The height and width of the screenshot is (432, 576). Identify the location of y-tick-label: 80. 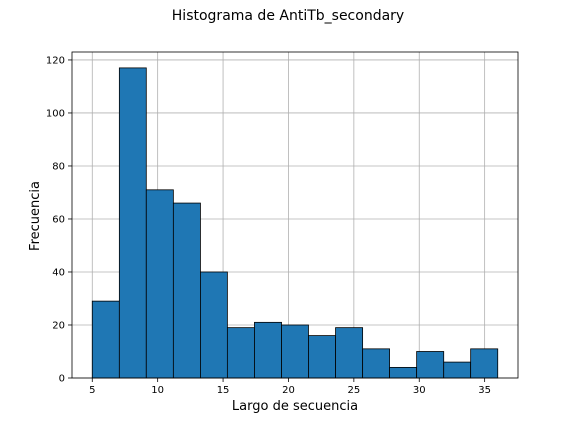
(58, 166).